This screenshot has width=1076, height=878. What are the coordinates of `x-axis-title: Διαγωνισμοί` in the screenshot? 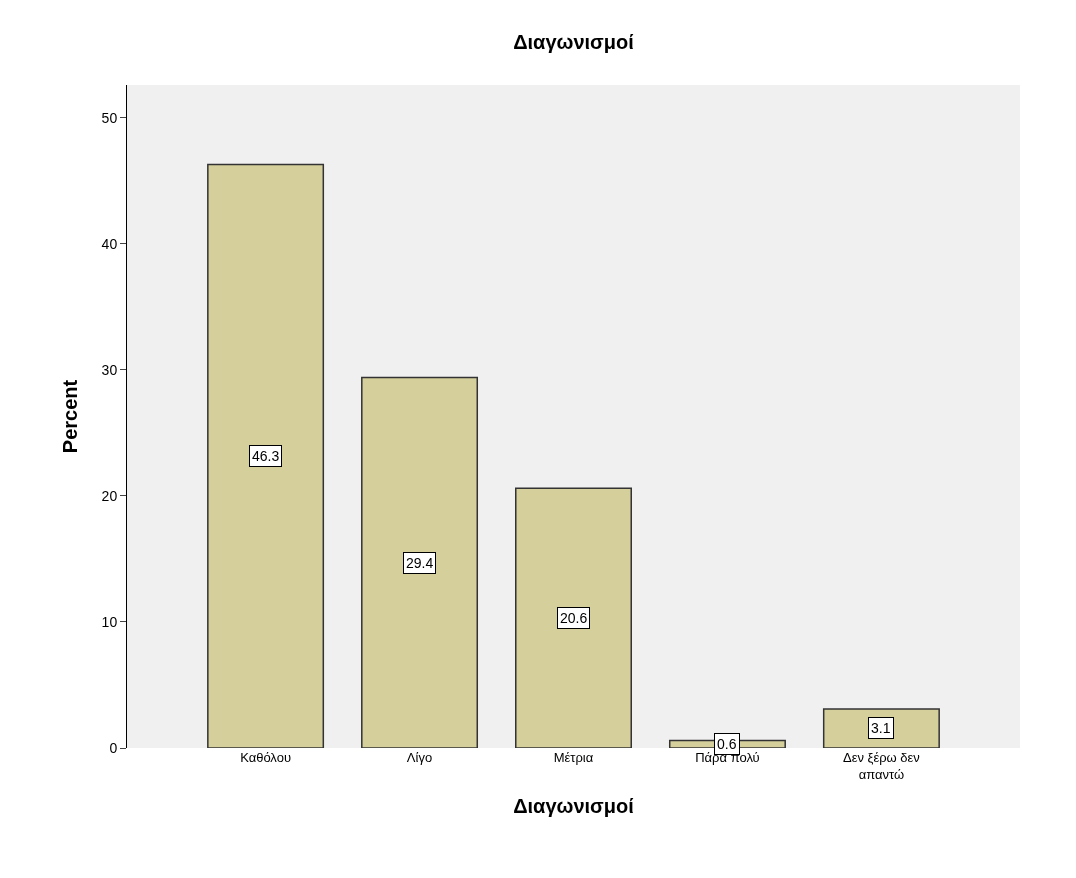 It's located at (573, 806).